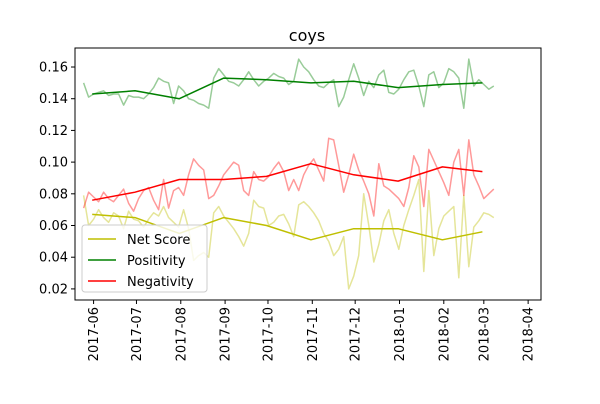 The image size is (600, 404). I want to click on legend: Net Score Positivity Negativity, so click(144, 258).